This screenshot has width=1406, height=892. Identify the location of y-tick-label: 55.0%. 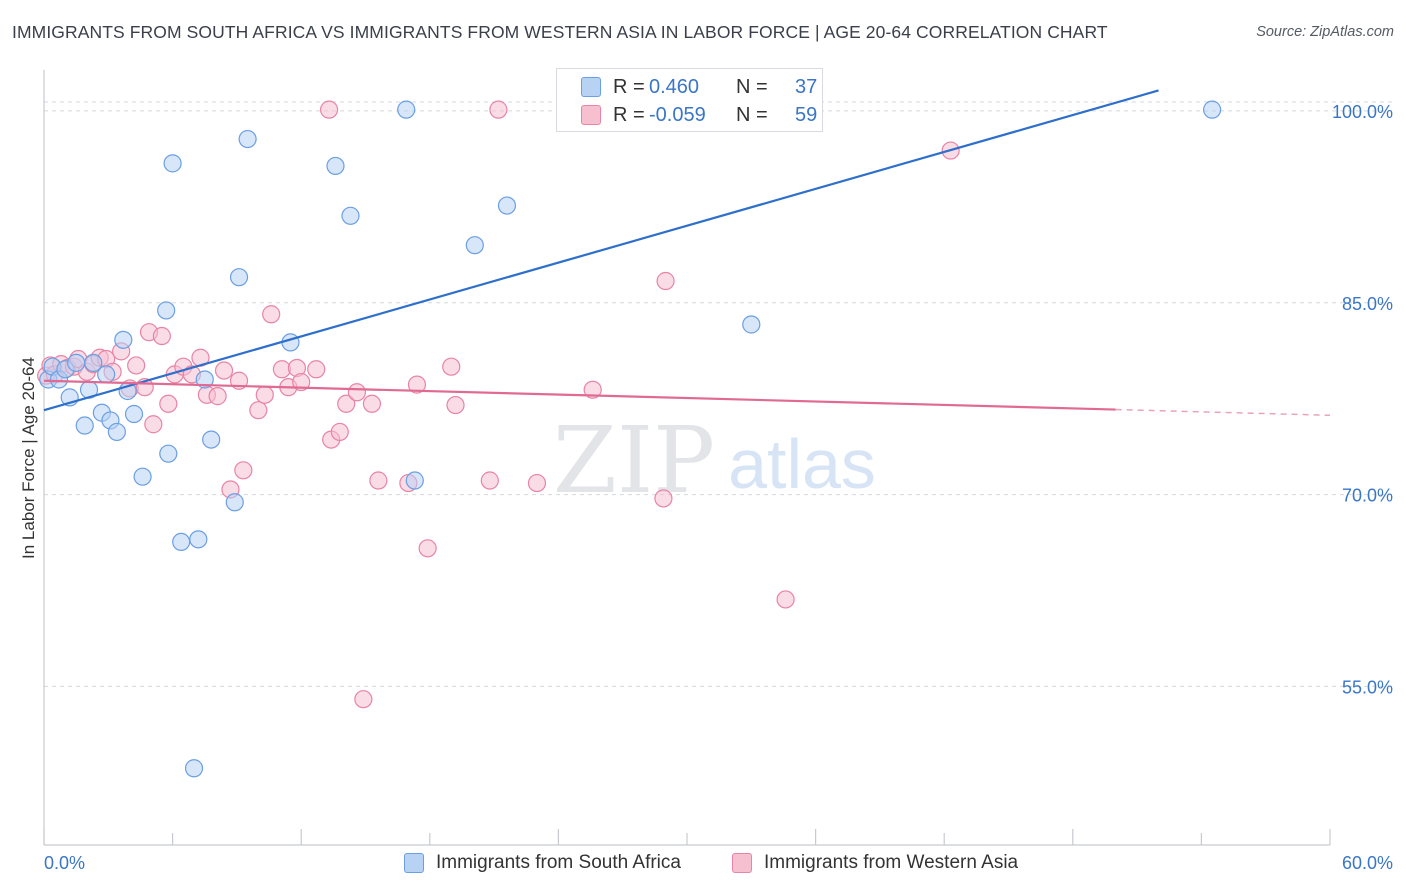
(1367, 687).